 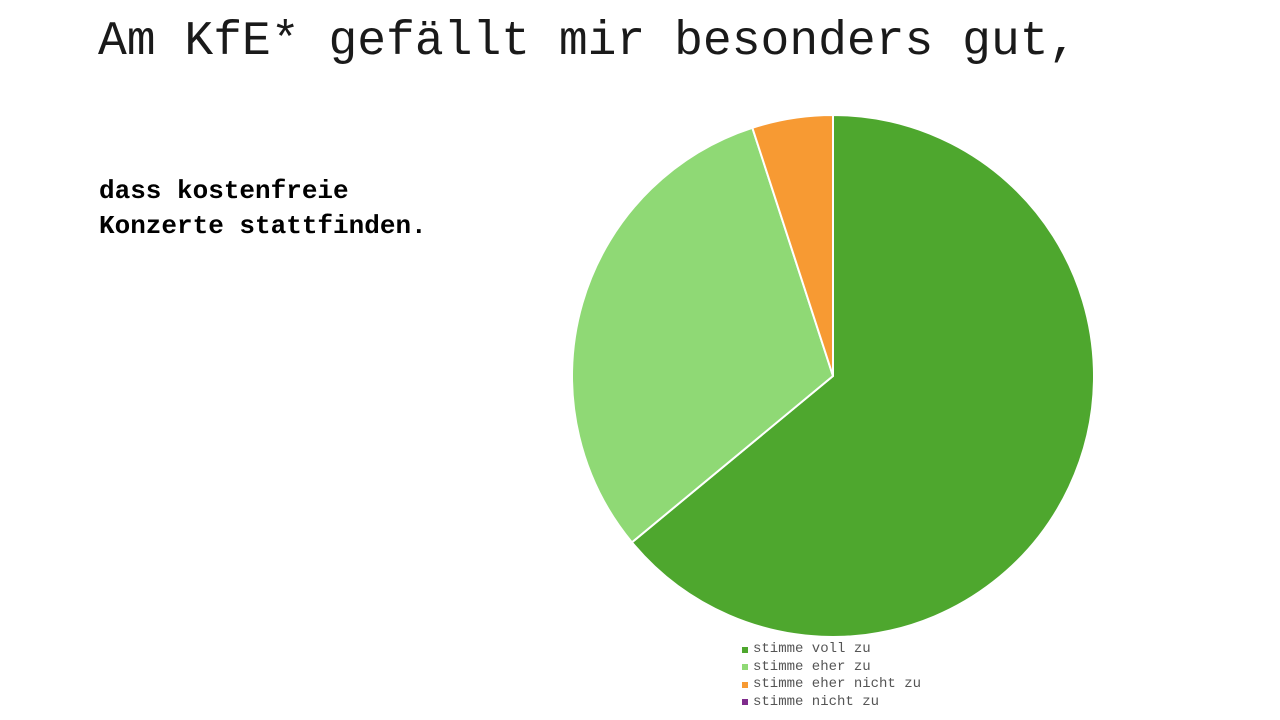 What do you see at coordinates (816, 701) in the screenshot?
I see `legend-label: stimme nicht zu` at bounding box center [816, 701].